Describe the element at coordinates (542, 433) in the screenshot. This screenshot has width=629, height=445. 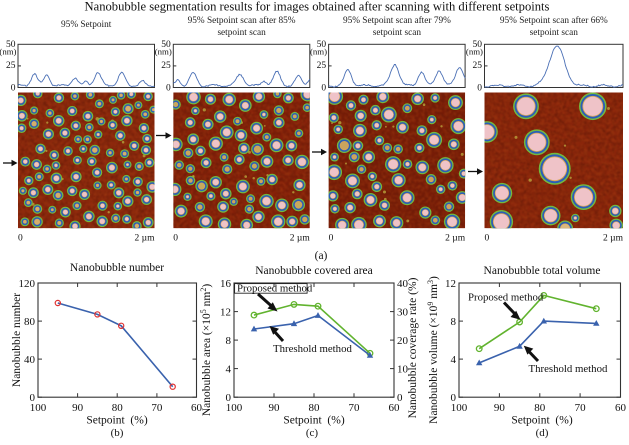
I see `svg-text: (d)` at that location.